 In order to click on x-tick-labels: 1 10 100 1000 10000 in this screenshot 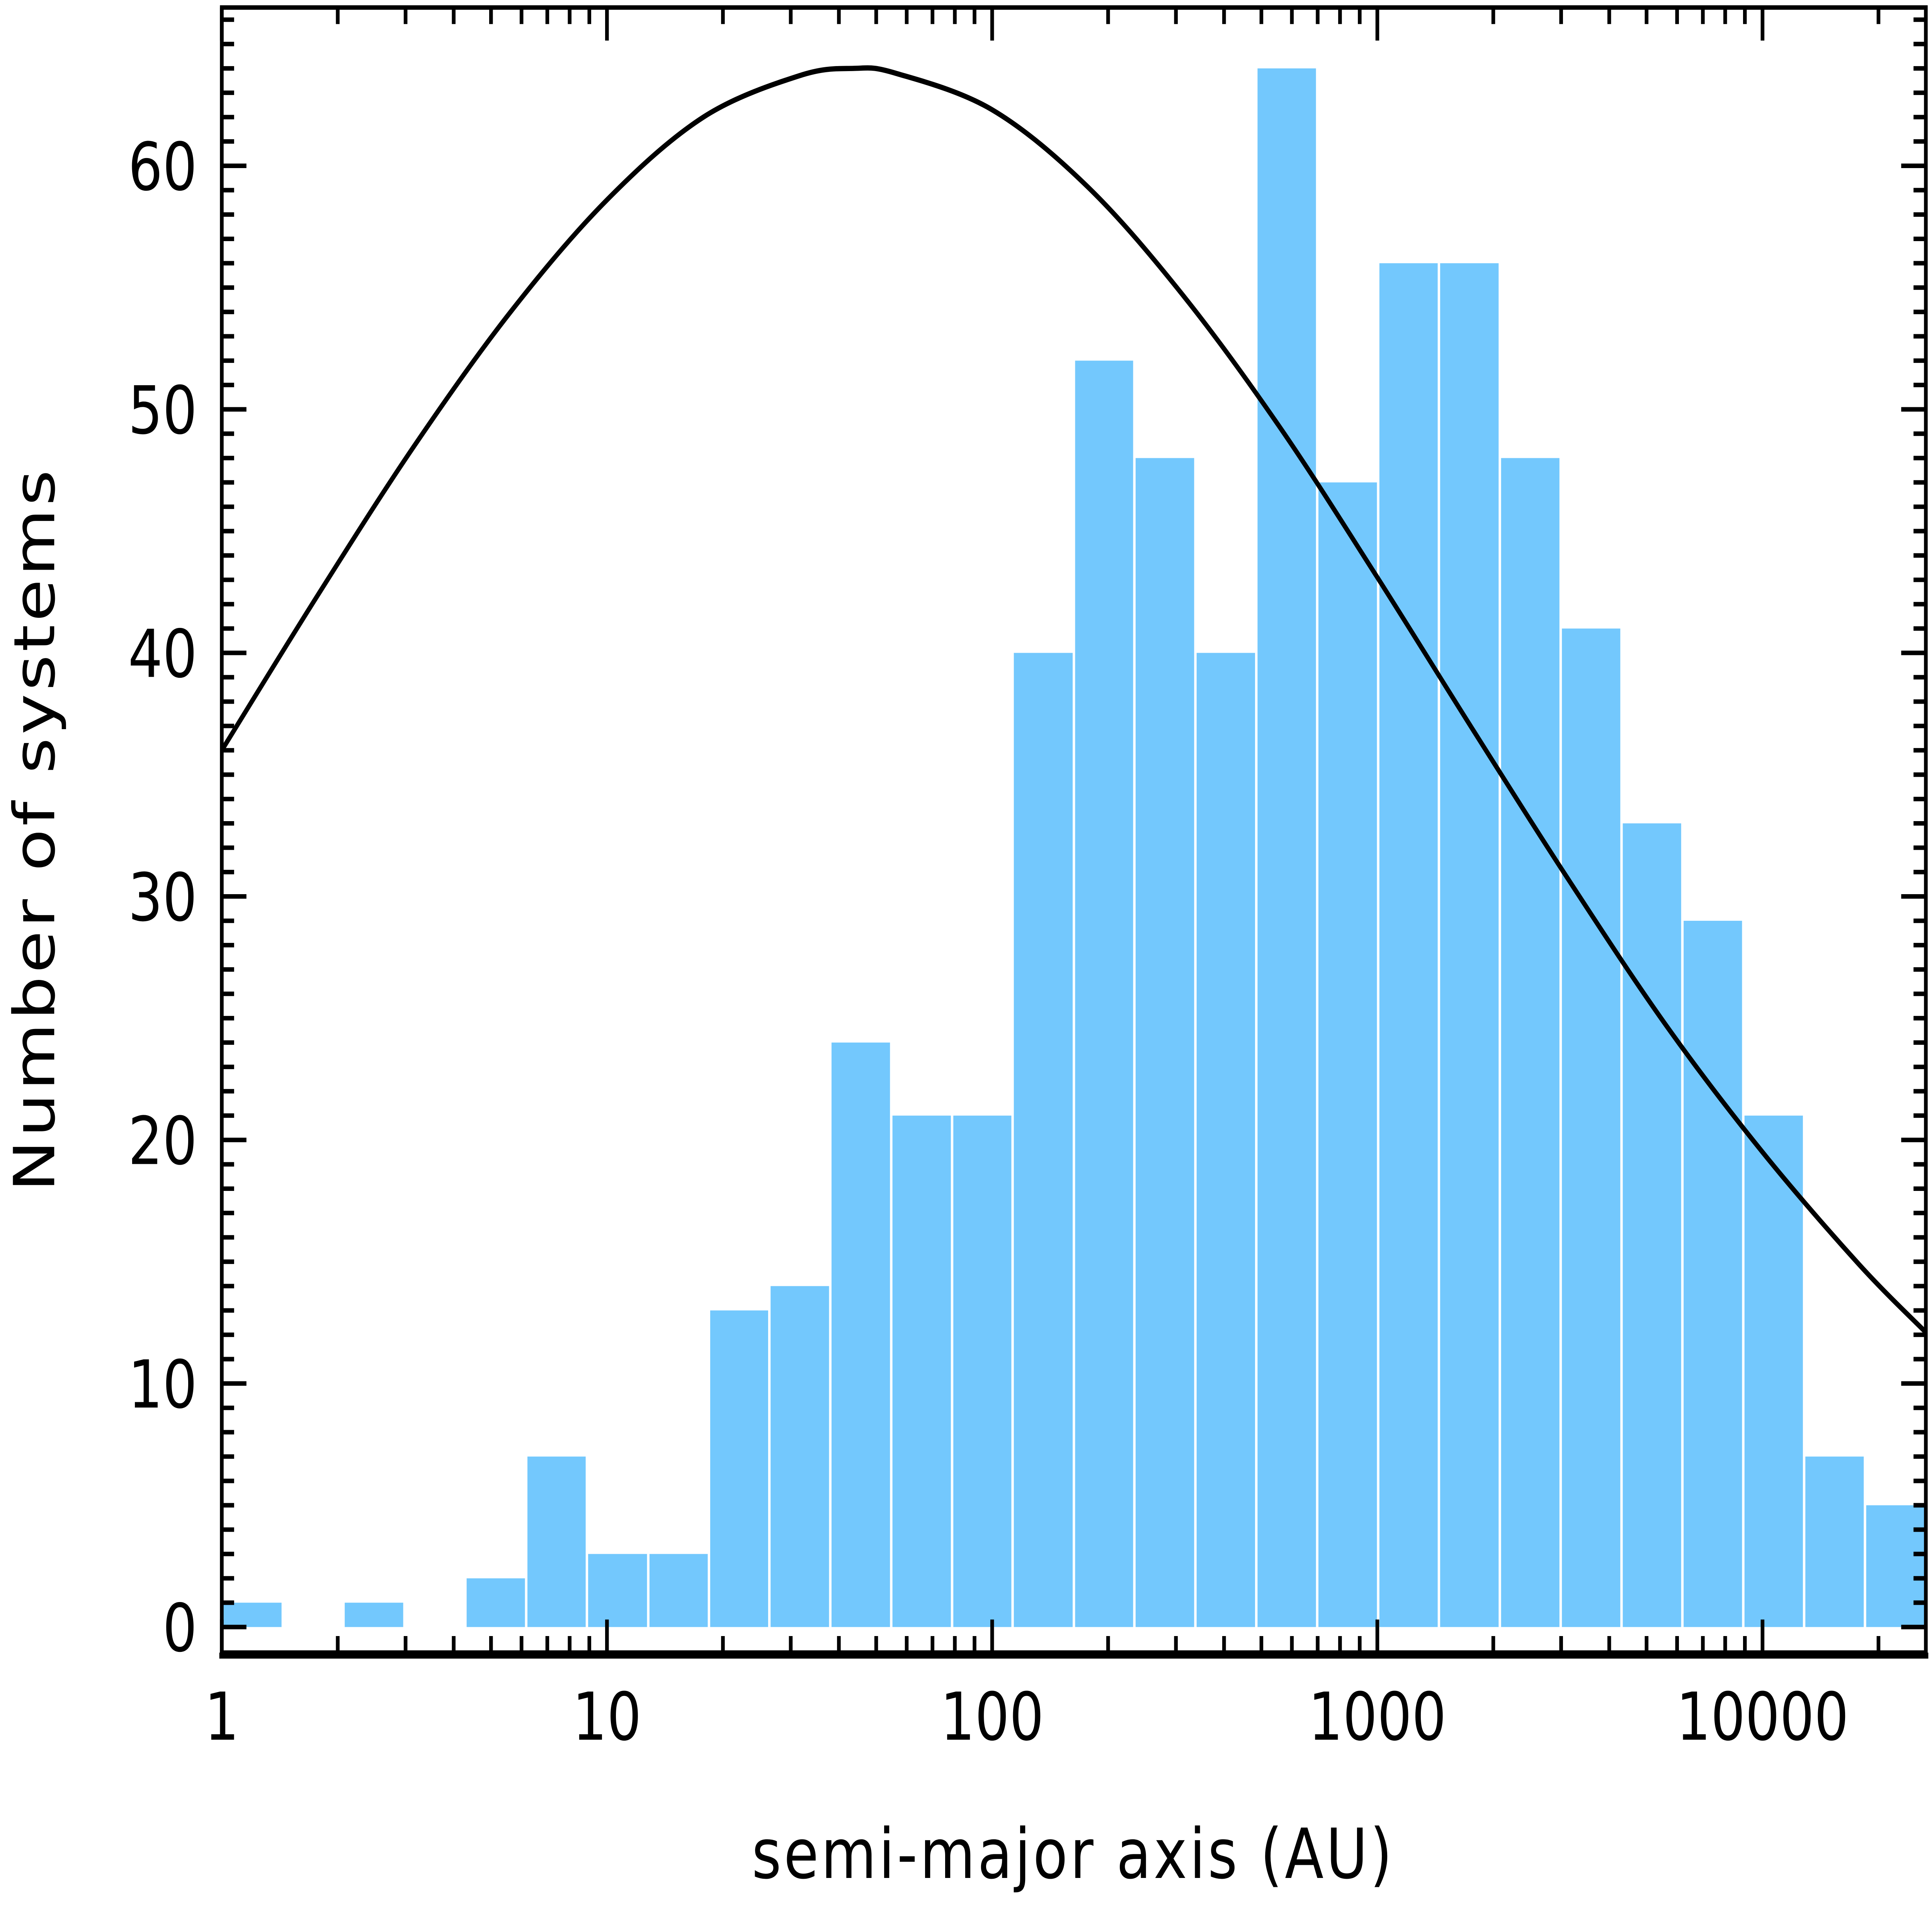, I will do `click(1027, 1717)`.